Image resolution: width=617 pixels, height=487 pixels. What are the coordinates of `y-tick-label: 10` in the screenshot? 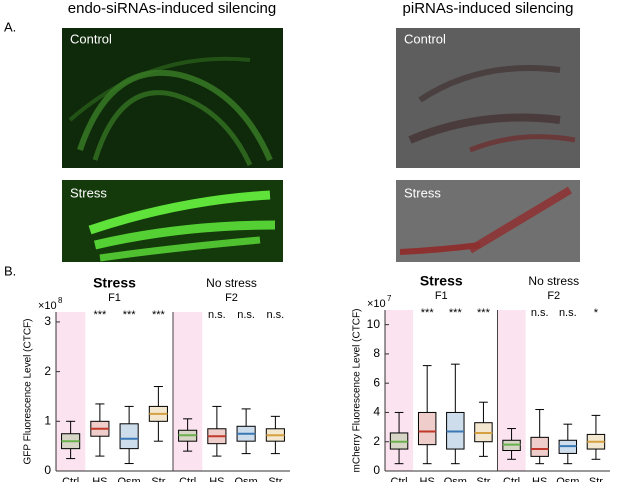 It's located at (374, 324).